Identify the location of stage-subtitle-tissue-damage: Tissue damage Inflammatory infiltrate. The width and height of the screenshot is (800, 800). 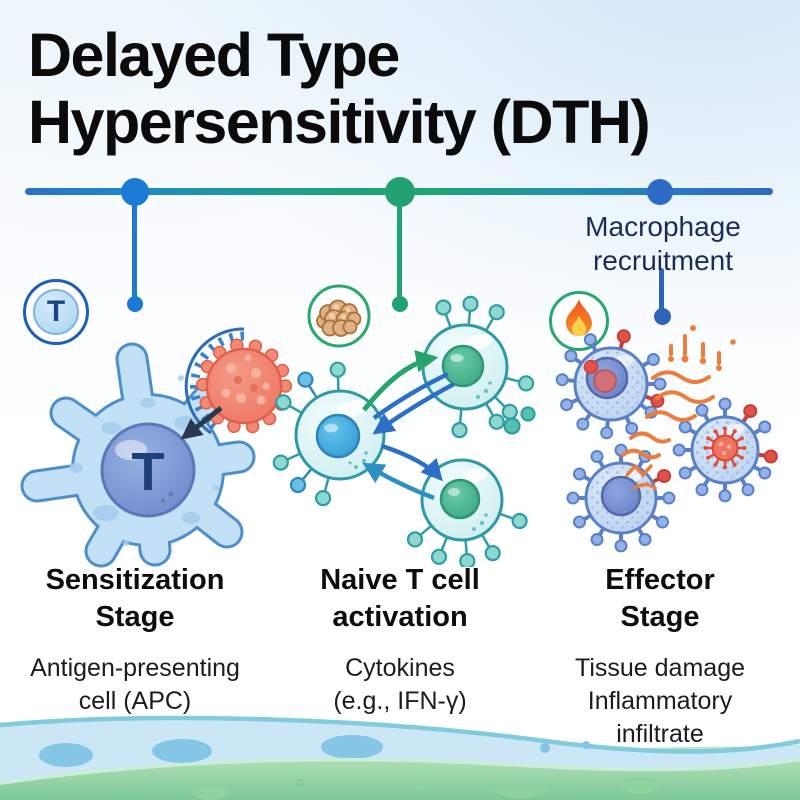
(660, 701).